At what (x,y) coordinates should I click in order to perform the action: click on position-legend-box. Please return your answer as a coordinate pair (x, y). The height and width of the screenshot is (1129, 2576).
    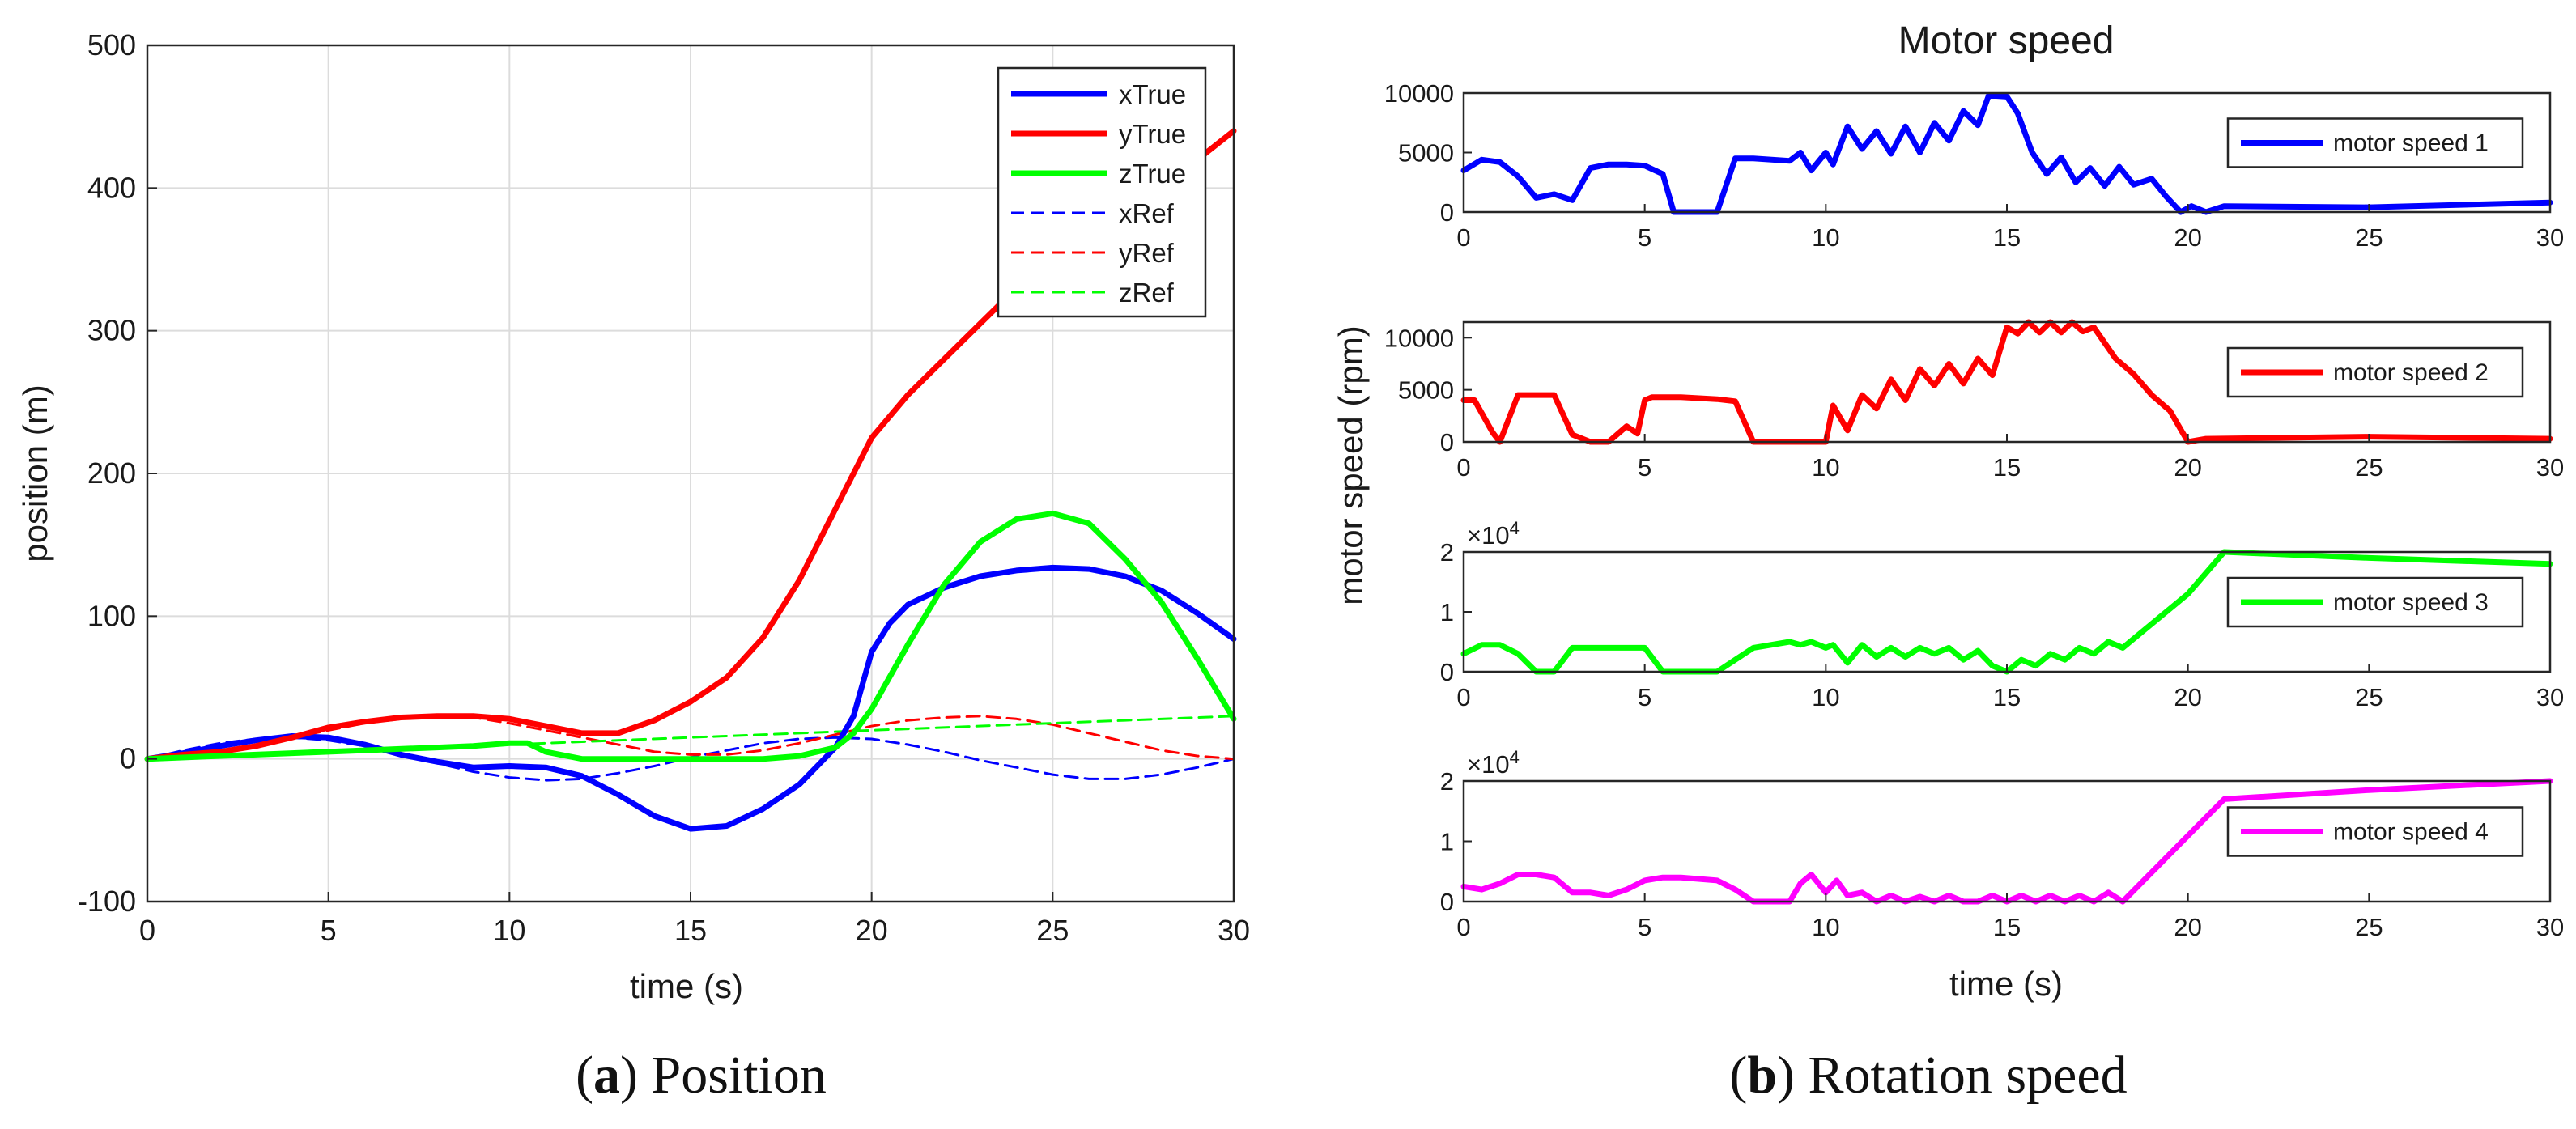
    Looking at the image, I should click on (1102, 192).